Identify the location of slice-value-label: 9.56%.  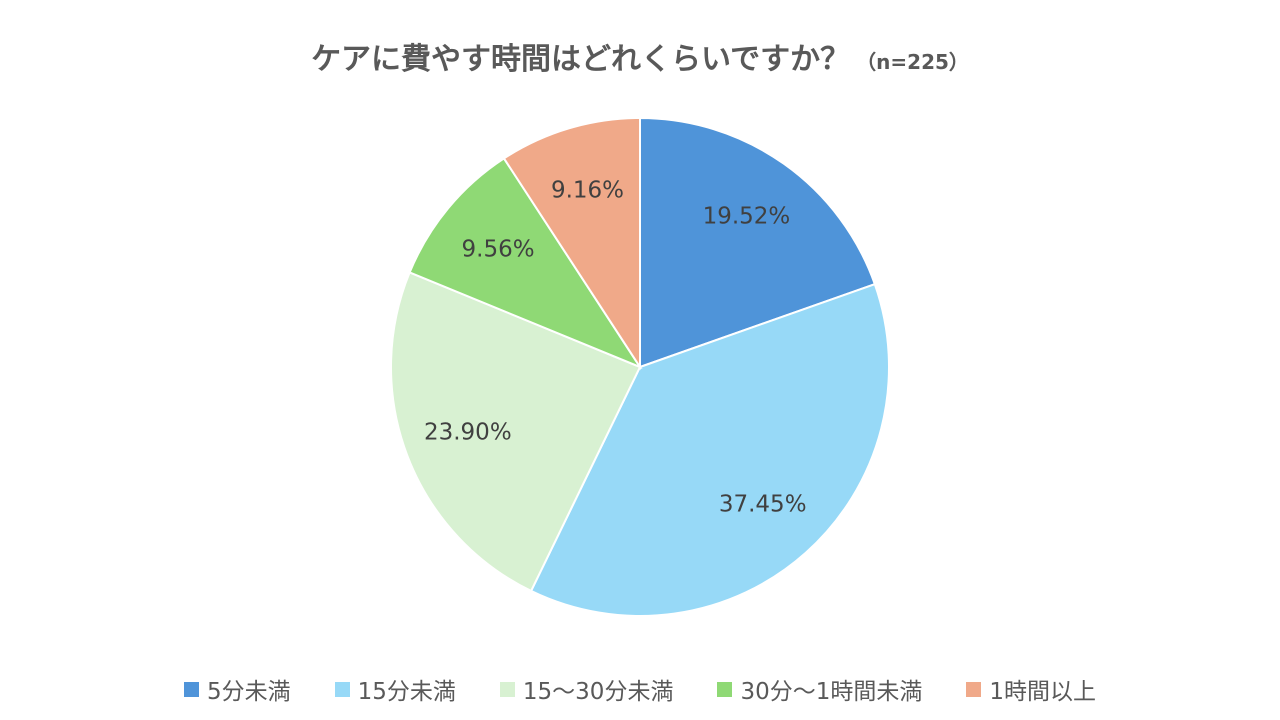
(498, 250).